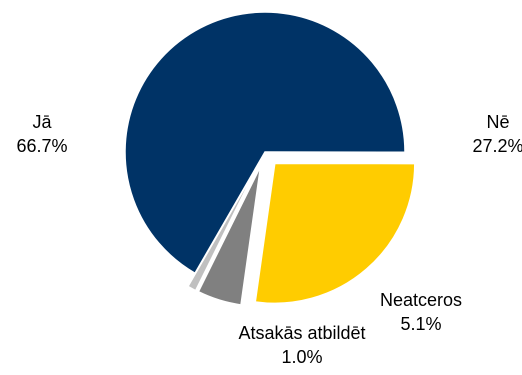 Image resolution: width=522 pixels, height=375 pixels. What do you see at coordinates (497, 146) in the screenshot?
I see `slice-value-1: 27.2%` at bounding box center [497, 146].